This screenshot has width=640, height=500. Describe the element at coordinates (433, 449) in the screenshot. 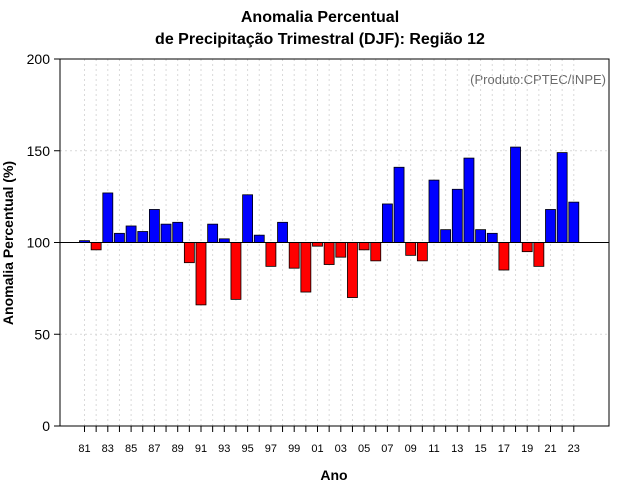

I see `x-tick-label: 11` at that location.